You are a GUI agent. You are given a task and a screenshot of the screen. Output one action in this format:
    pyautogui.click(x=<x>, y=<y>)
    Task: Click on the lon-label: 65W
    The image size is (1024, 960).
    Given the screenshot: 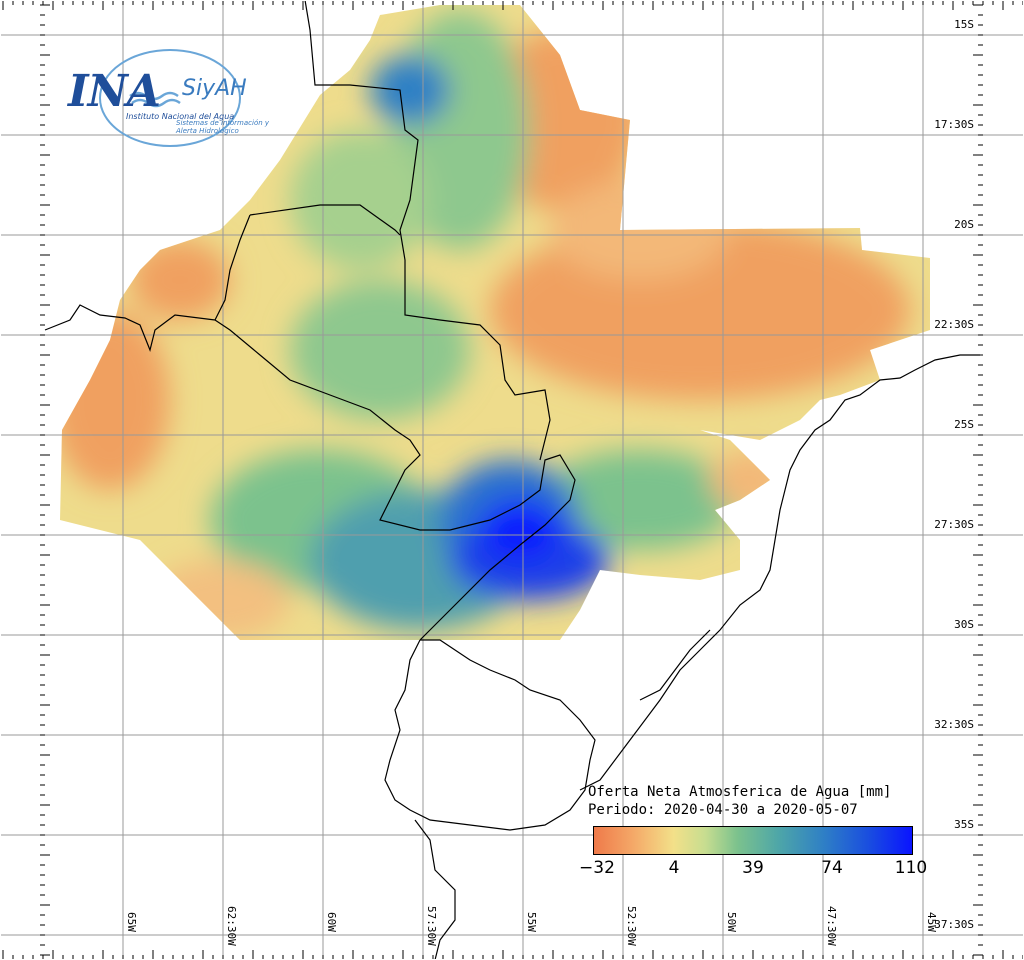 What is the action you would take?
    pyautogui.click(x=131, y=922)
    